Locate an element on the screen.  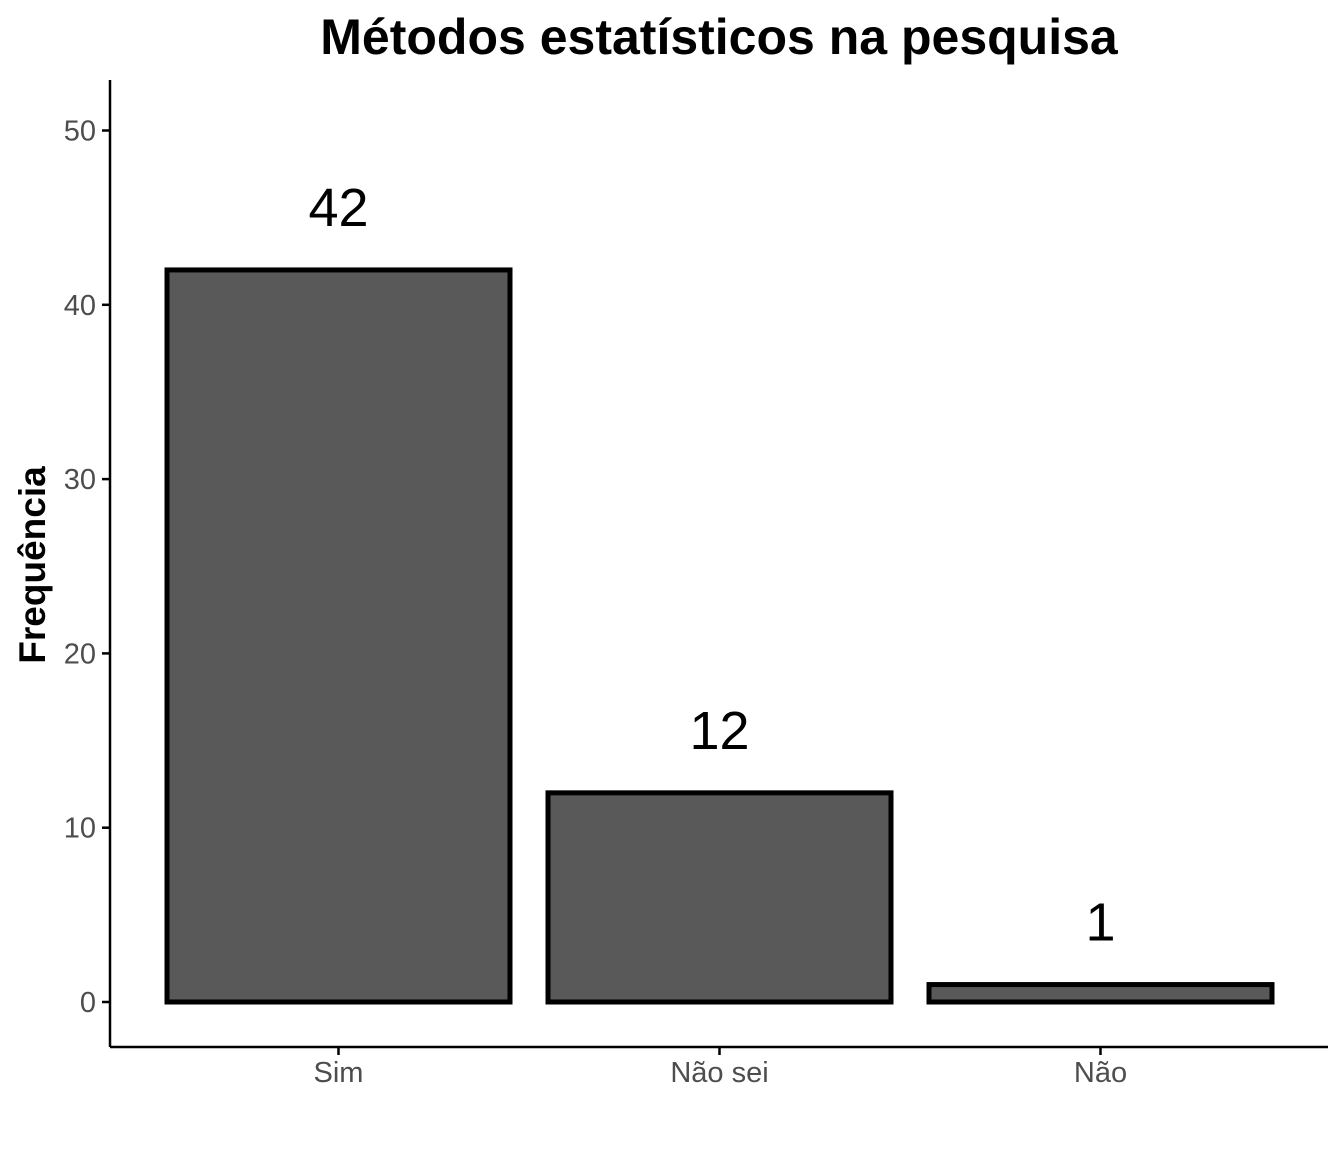
data-label: 12 is located at coordinates (719, 731).